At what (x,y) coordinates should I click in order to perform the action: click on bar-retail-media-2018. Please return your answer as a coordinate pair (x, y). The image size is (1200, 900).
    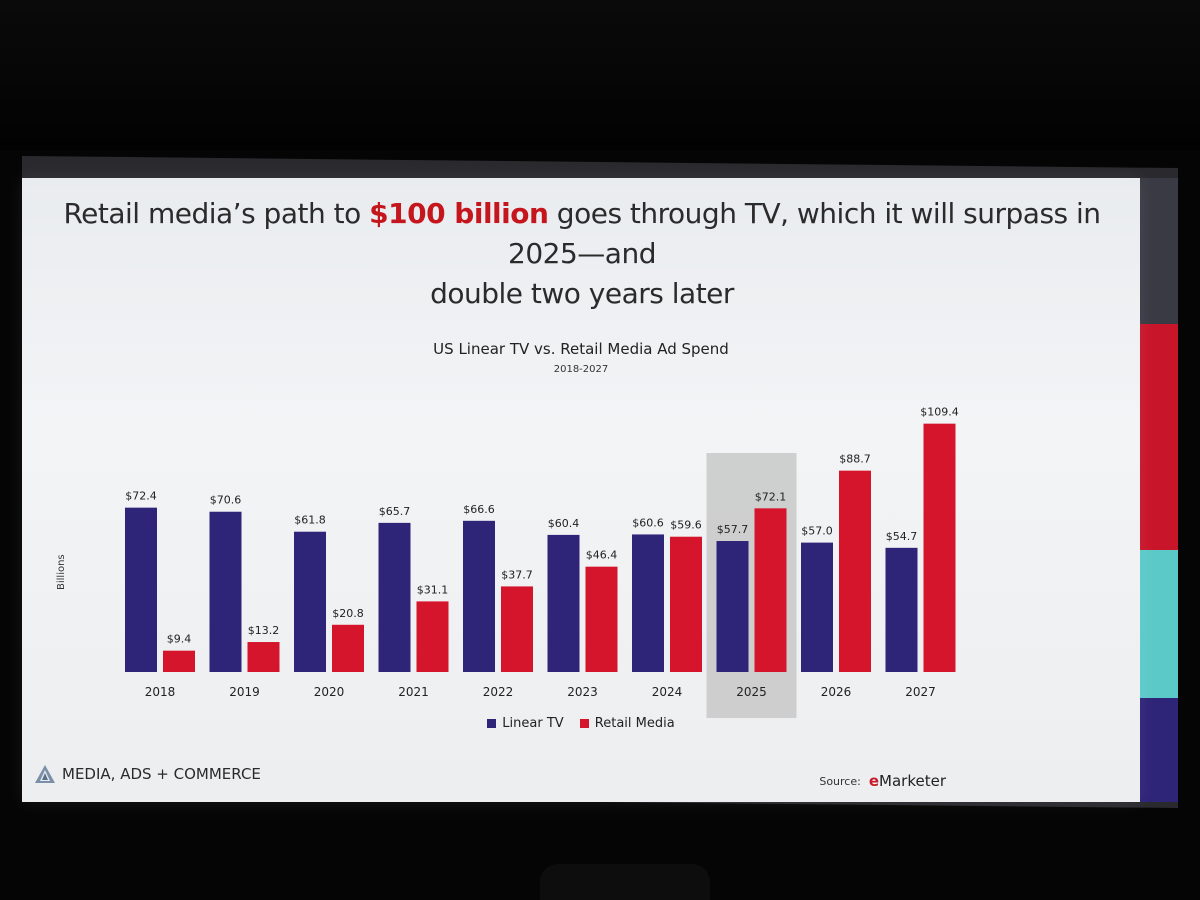
    Looking at the image, I should click on (179, 661).